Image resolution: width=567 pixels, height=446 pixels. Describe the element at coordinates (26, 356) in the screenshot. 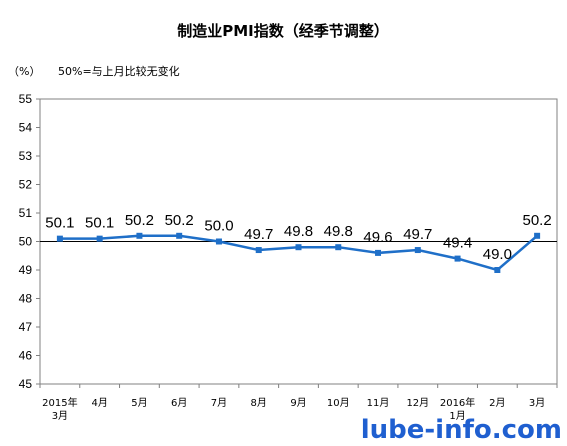

I see `y-tick-label: 46` at that location.